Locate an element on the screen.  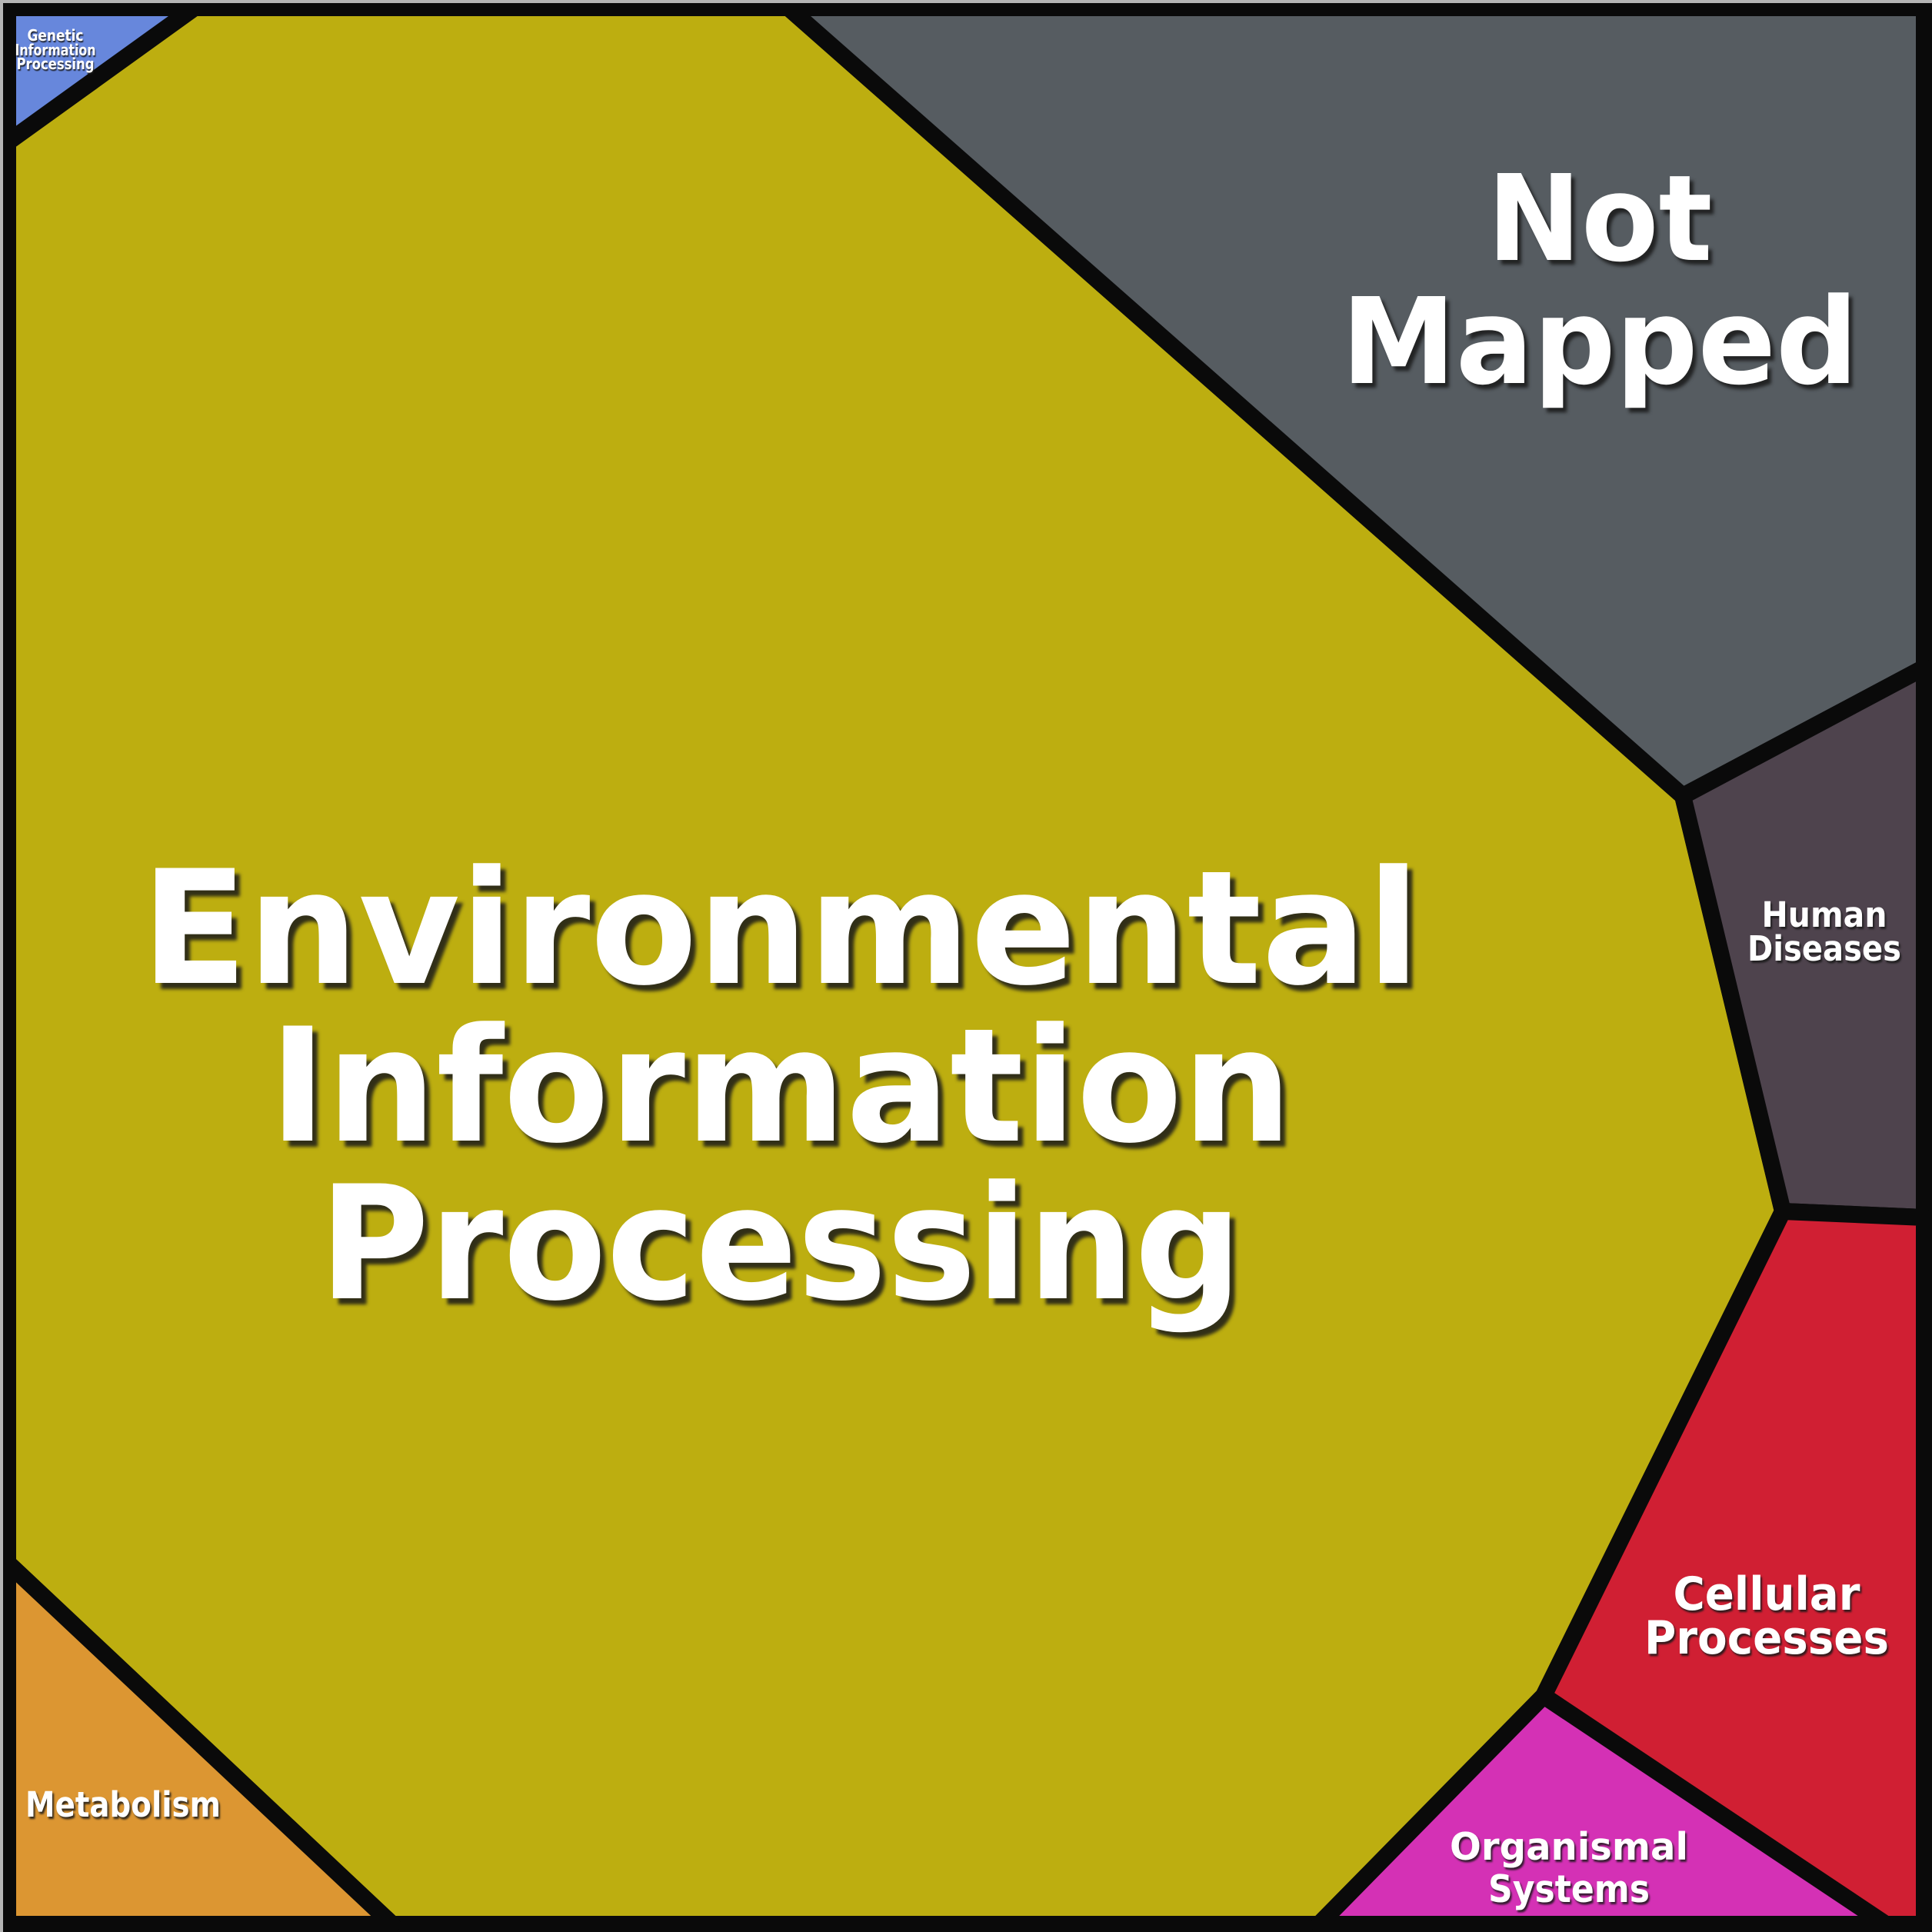
label-line: Systems is located at coordinates (1569, 1889).